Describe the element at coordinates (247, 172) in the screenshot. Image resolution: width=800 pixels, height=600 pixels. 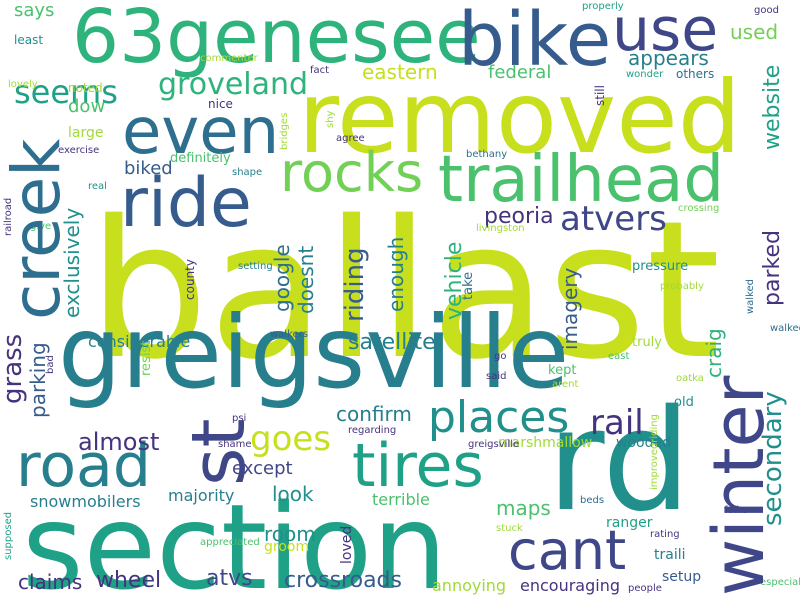
I see `word-shape: shape` at that location.